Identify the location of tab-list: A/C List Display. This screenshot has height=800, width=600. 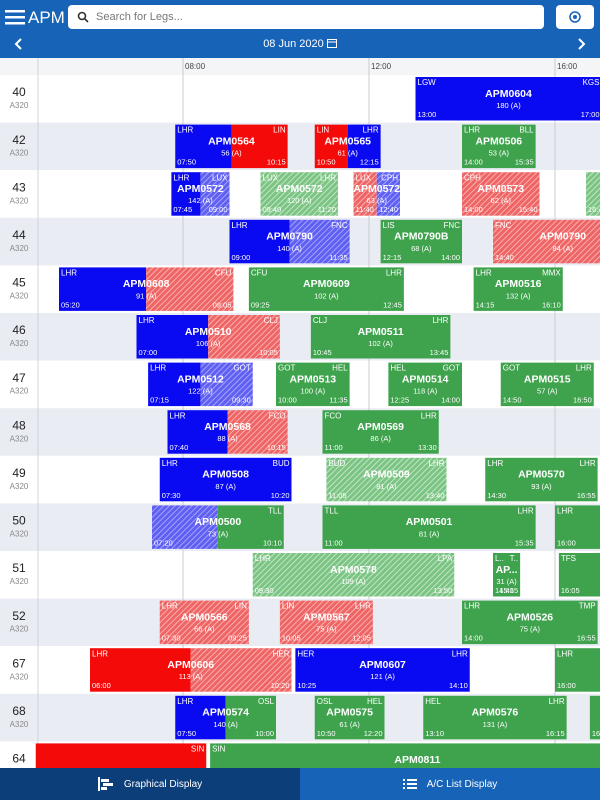
(450, 784).